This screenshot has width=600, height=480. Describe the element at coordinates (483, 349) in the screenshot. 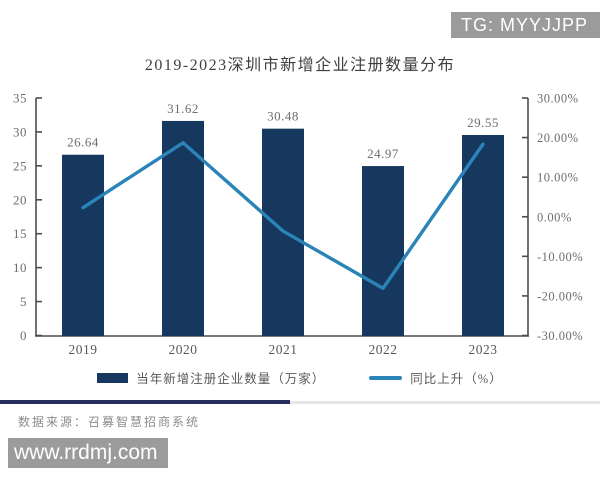

I see `x-axis-label: 2023` at that location.